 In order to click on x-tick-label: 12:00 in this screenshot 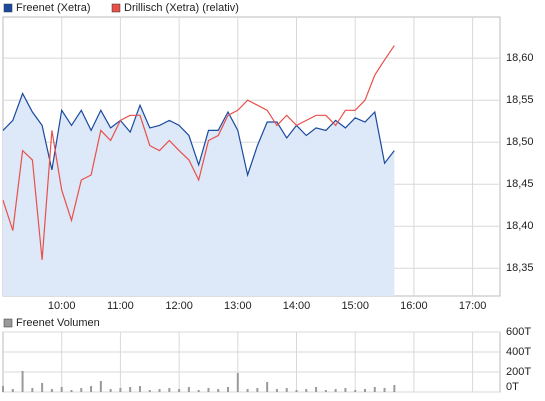, I will do `click(179, 306)`.